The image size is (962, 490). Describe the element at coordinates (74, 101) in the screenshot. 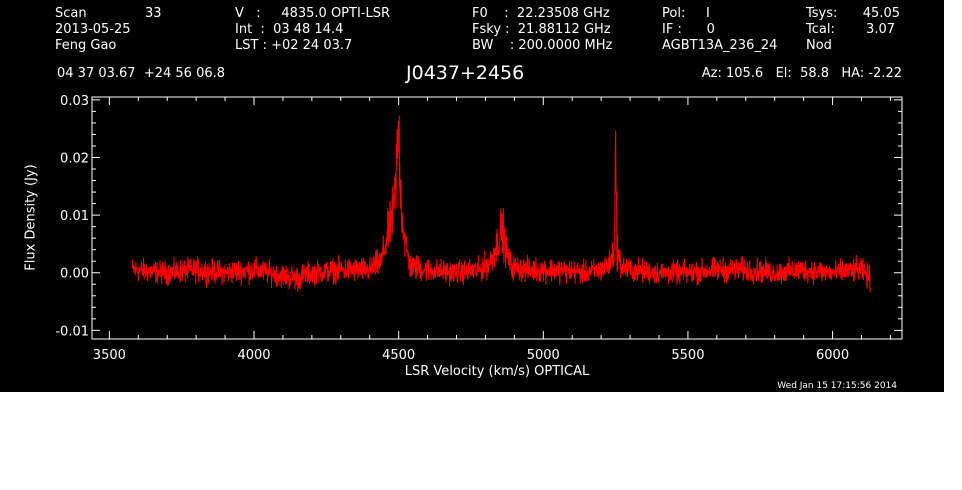

I see `y-tick-label: 0.03` at that location.